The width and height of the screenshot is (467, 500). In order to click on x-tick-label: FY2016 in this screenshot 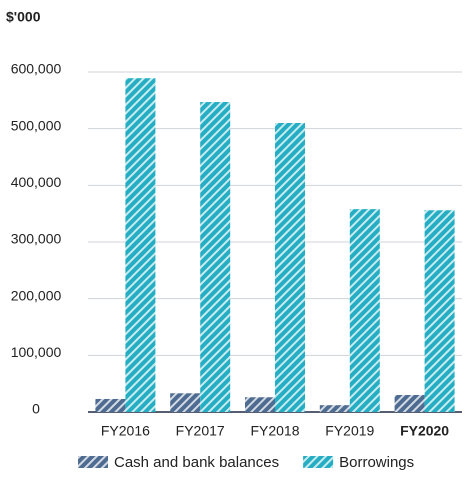, I will do `click(125, 431)`.